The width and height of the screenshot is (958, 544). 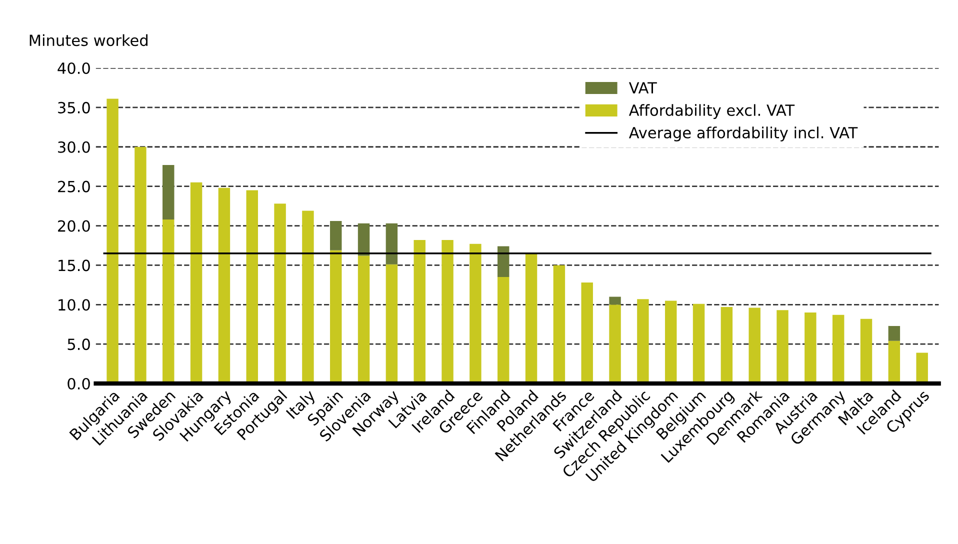 I want to click on y-tick-label: 5.0, so click(x=79, y=344).